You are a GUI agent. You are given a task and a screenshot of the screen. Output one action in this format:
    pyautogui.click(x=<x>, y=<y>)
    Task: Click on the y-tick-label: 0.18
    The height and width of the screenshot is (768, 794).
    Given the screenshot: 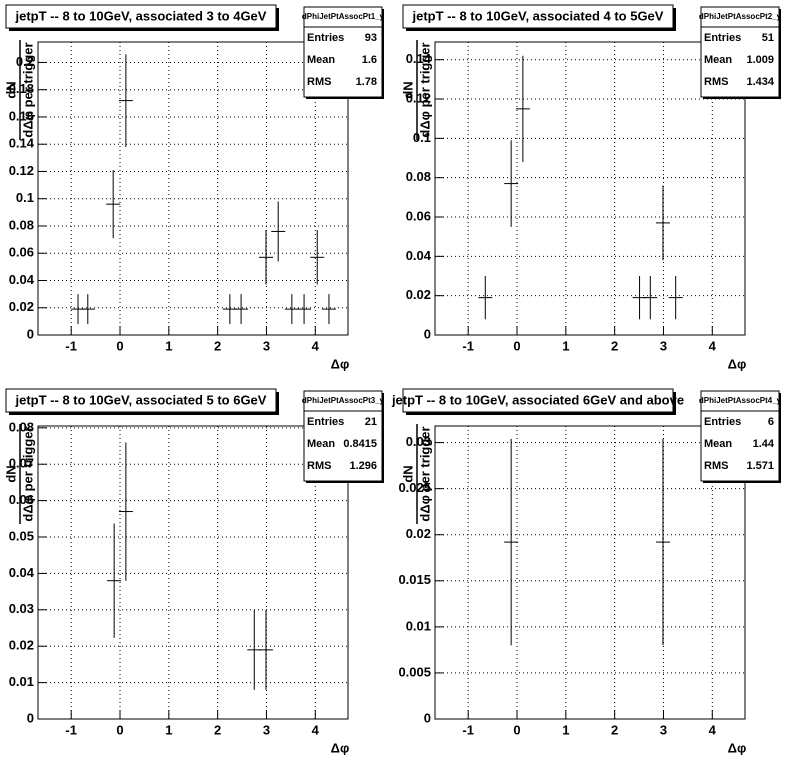 What is the action you would take?
    pyautogui.click(x=21, y=88)
    